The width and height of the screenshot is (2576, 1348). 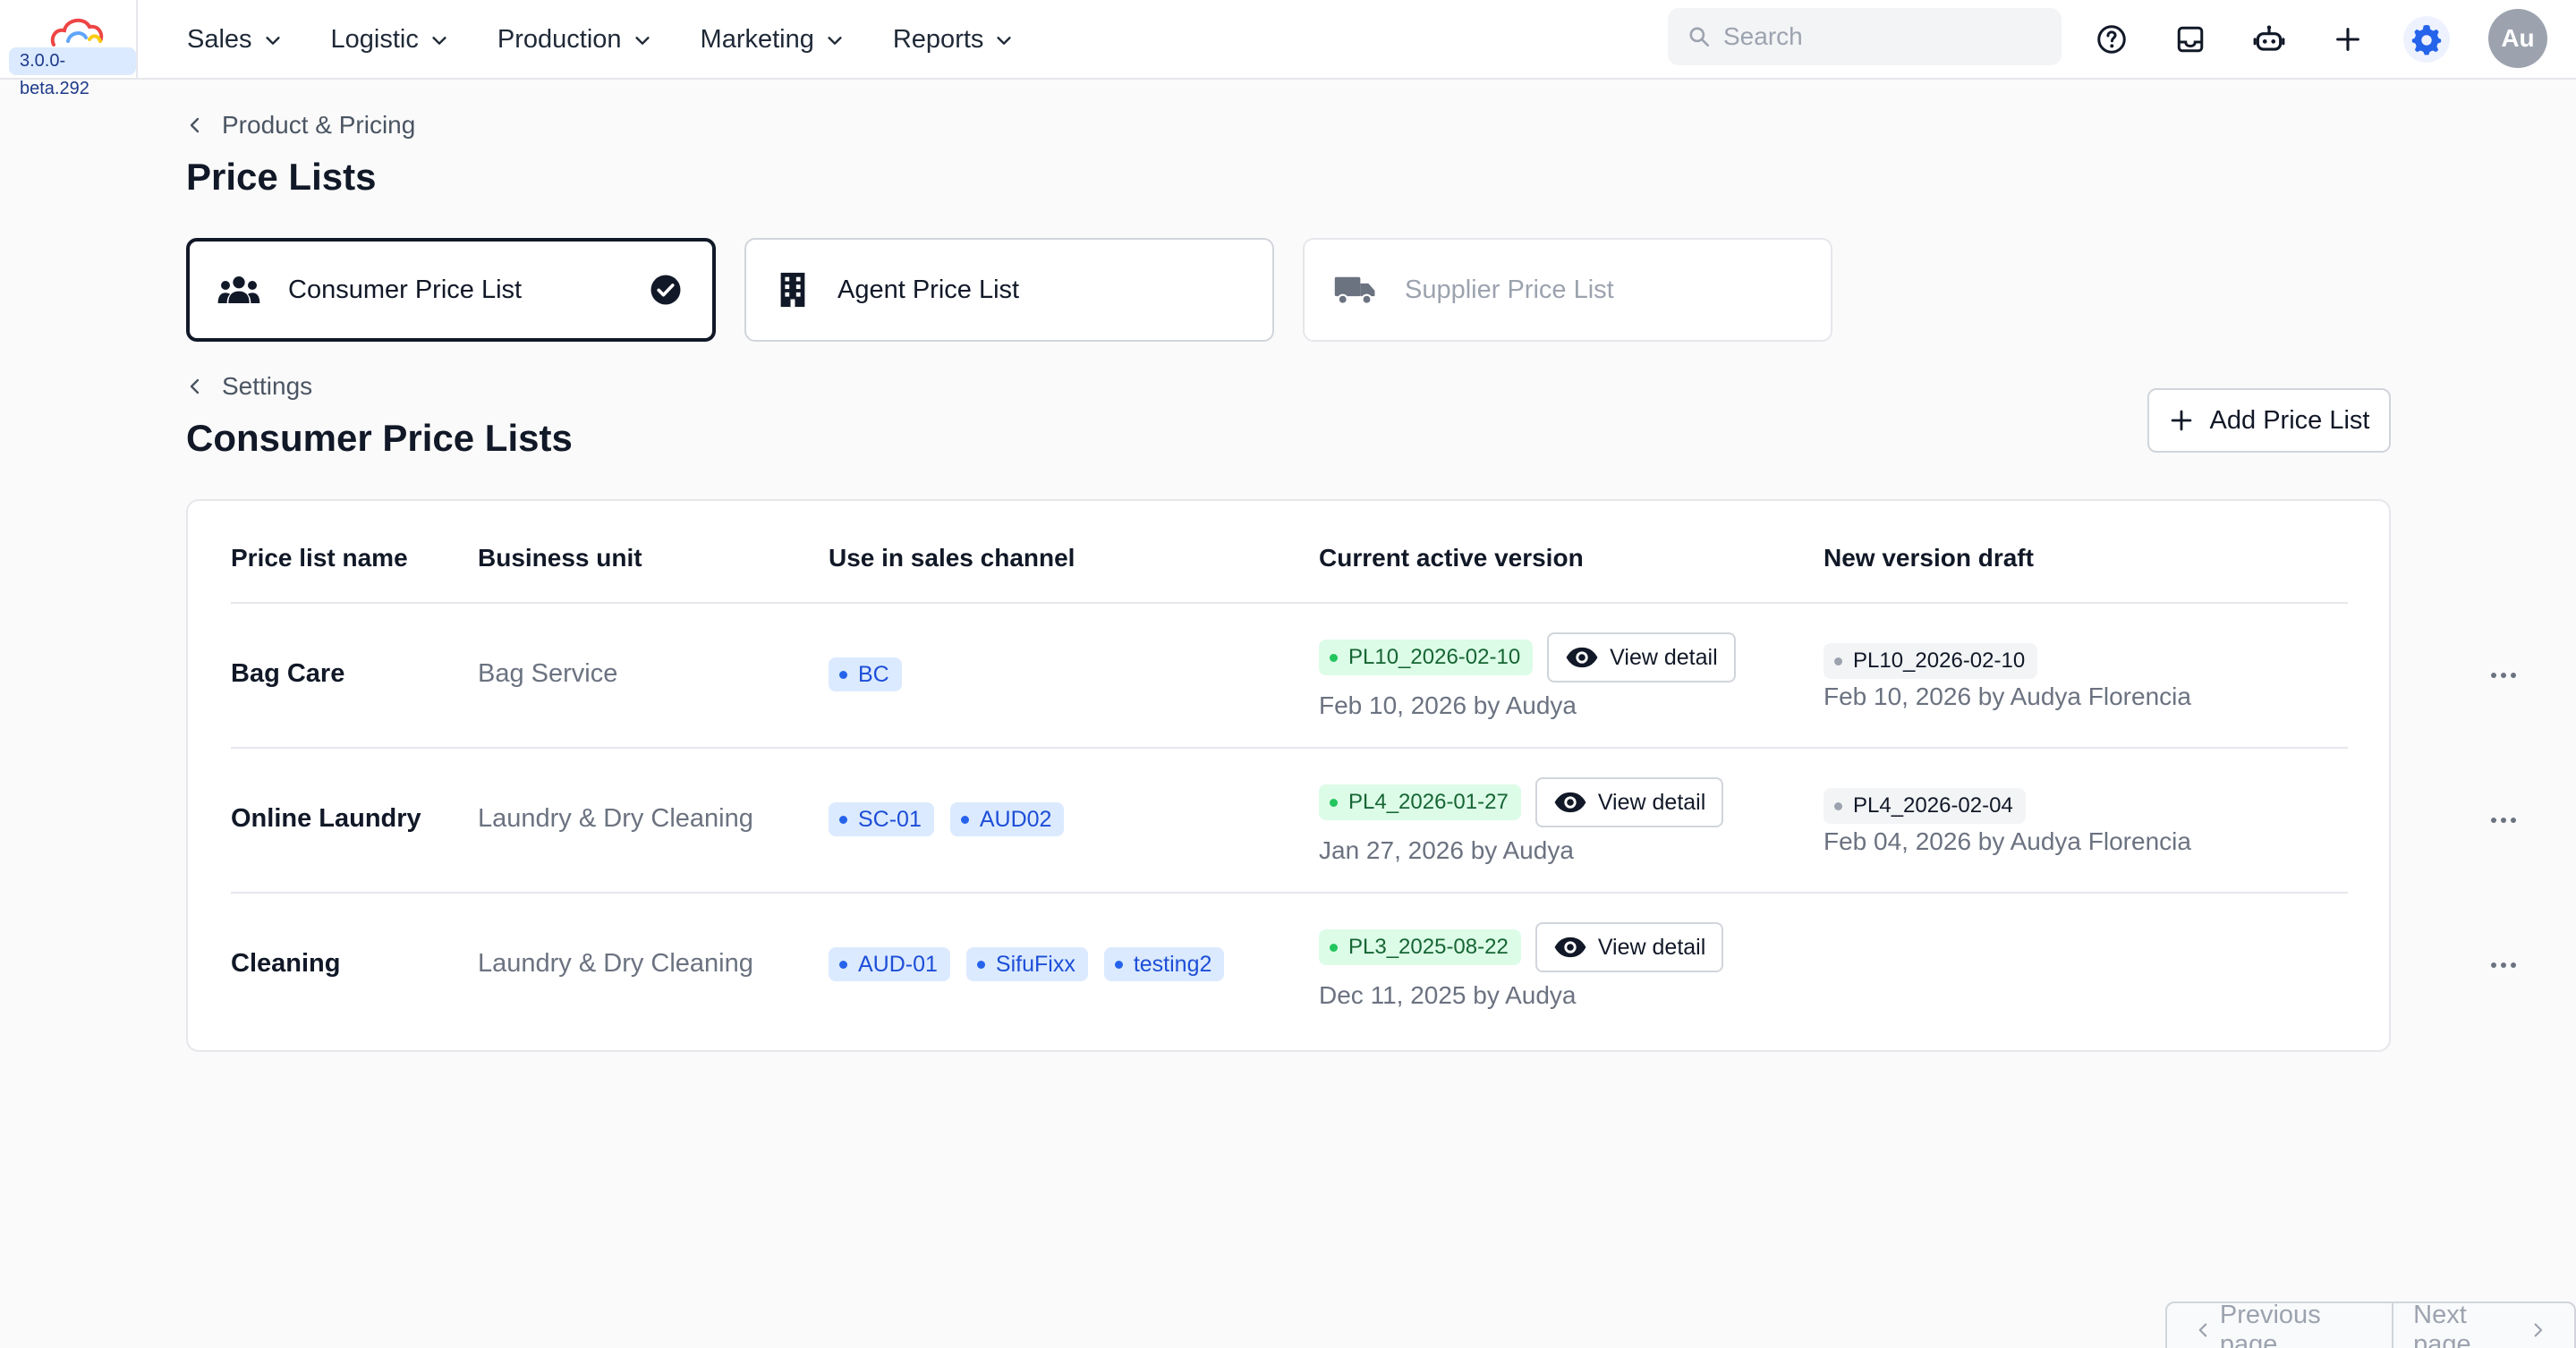 I want to click on nav-logistic-label: Logistic, so click(x=374, y=39).